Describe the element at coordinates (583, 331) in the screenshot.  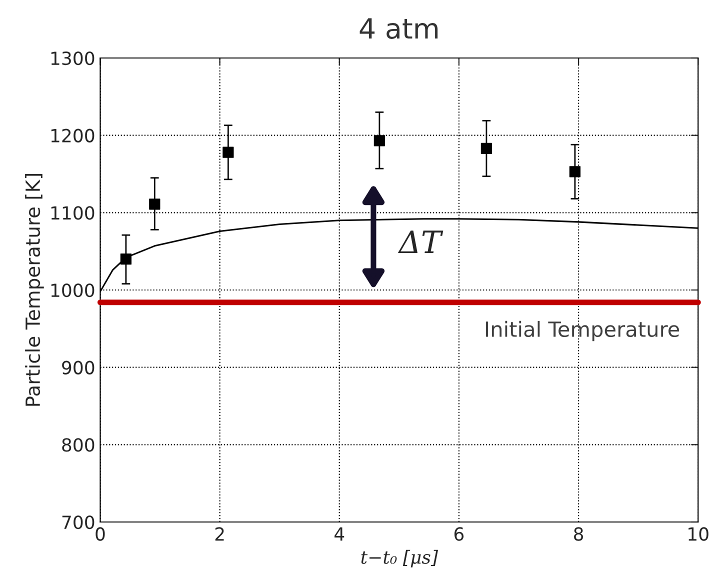
I see `ref-line-label: Initial Temperature` at that location.